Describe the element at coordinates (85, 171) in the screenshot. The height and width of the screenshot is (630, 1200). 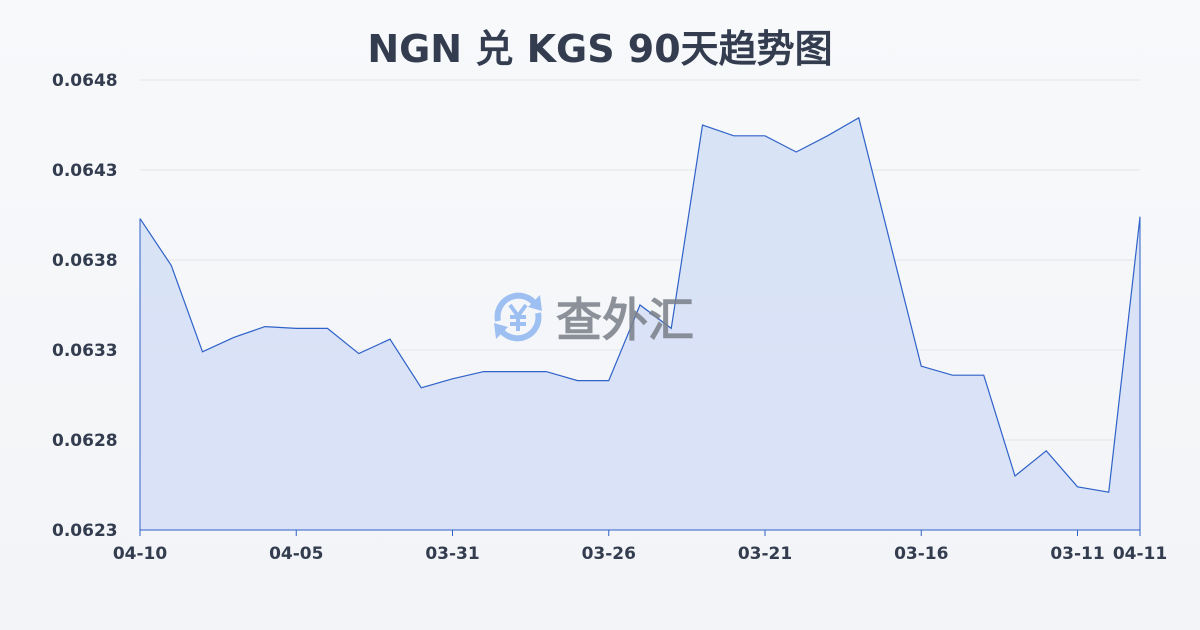
I see `y-tick-label: 0.0643` at that location.